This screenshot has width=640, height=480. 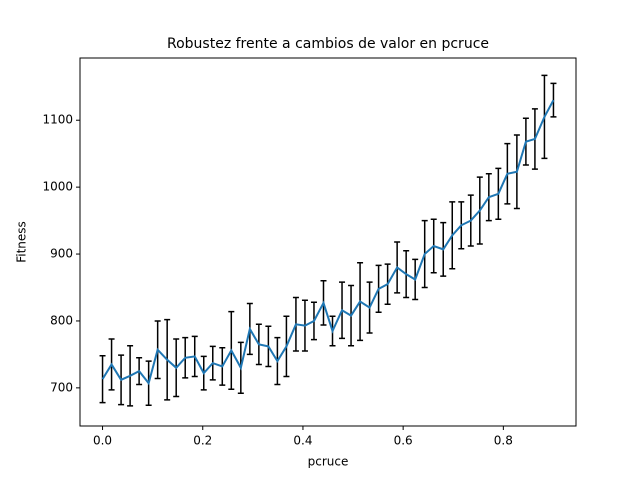 What do you see at coordinates (22, 242) in the screenshot?
I see `y-axis-label: Fitness` at bounding box center [22, 242].